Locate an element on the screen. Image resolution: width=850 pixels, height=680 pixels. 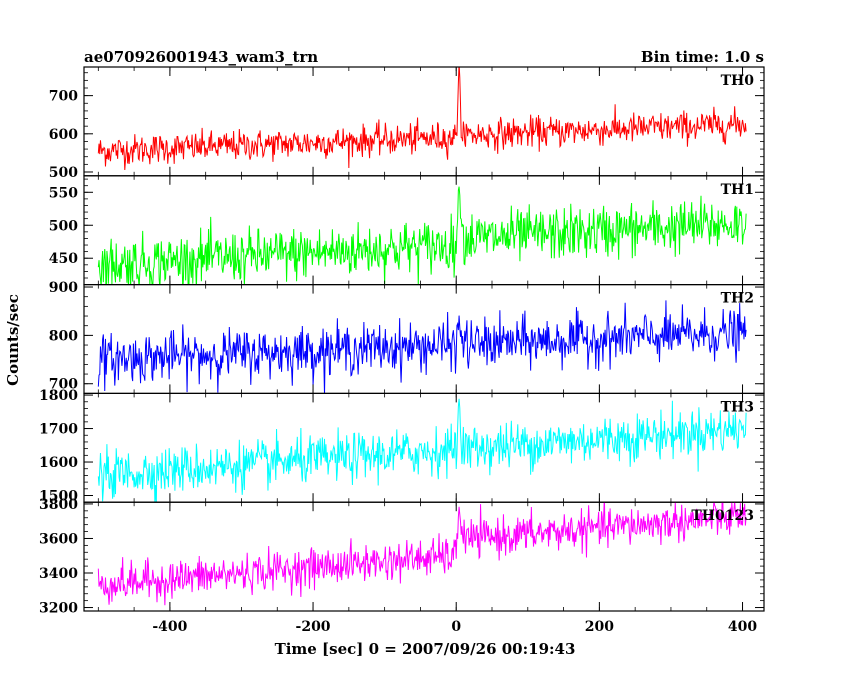
x-tick-label: 400 is located at coordinates (742, 627).